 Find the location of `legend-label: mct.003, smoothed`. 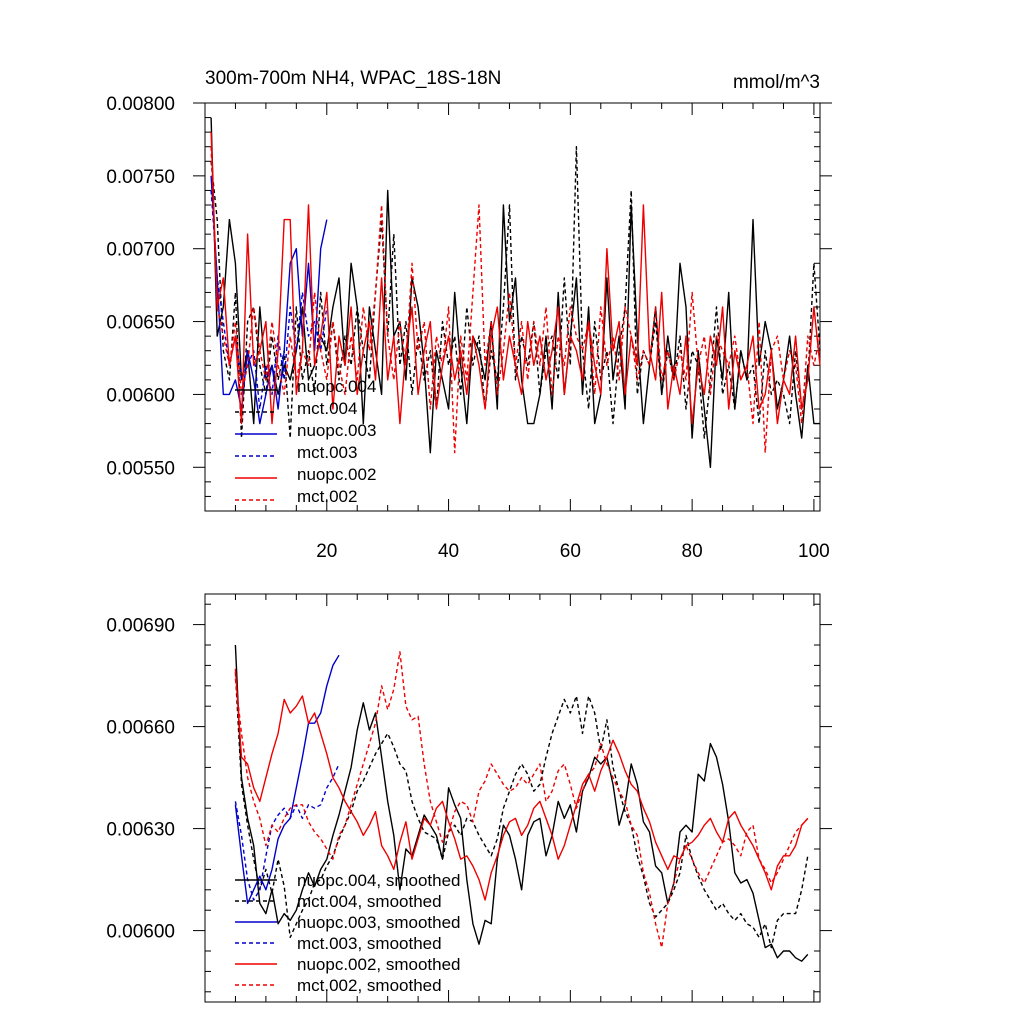

legend-label: mct.003, smoothed is located at coordinates (369, 943).